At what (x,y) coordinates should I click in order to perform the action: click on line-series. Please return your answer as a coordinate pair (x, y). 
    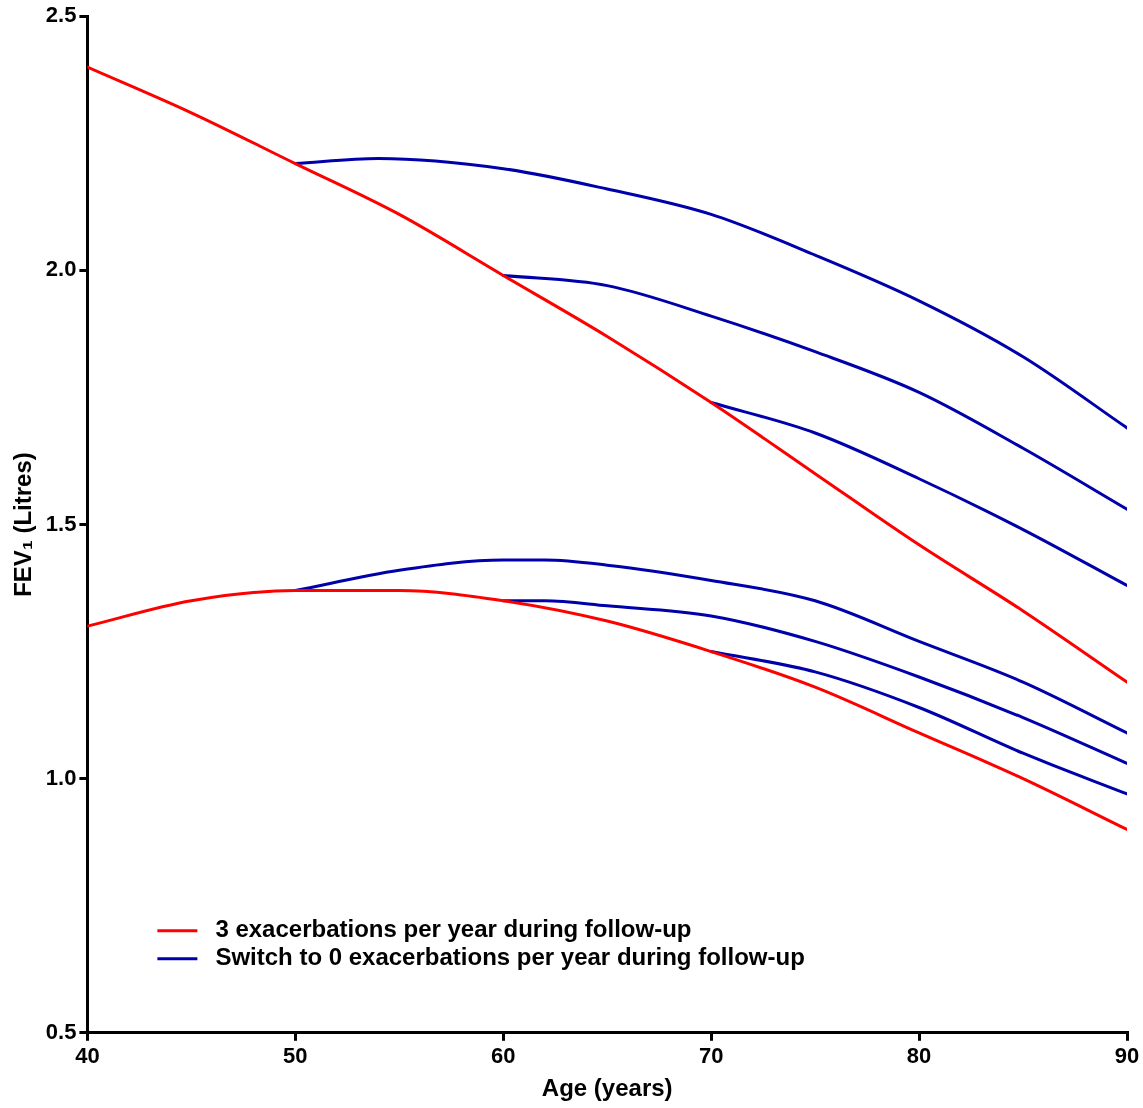
    Looking at the image, I should click on (918, 494).